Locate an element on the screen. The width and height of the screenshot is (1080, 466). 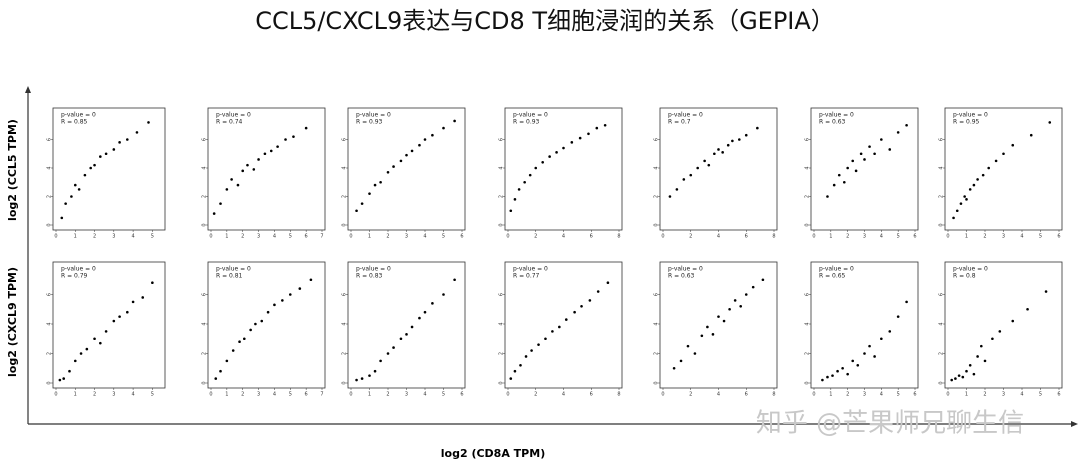
x-tick-label: 2 is located at coordinates (690, 237).